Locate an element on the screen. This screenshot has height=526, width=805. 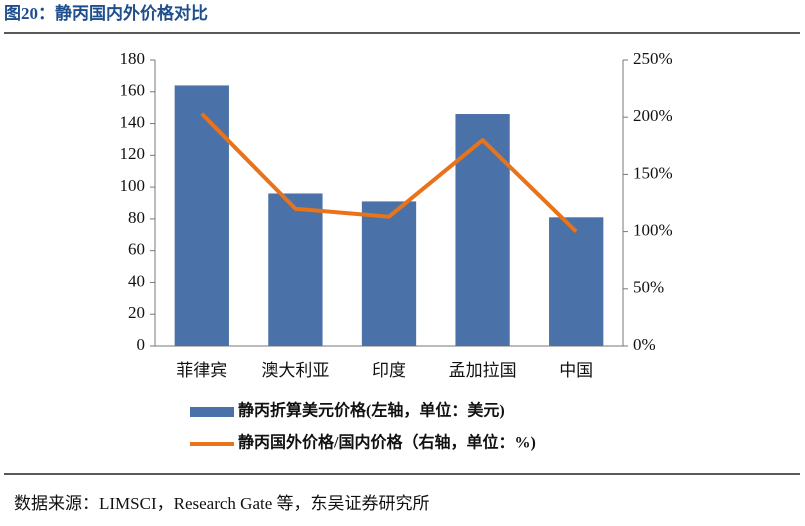
y-tick-label: 180 is located at coordinates (133, 58).